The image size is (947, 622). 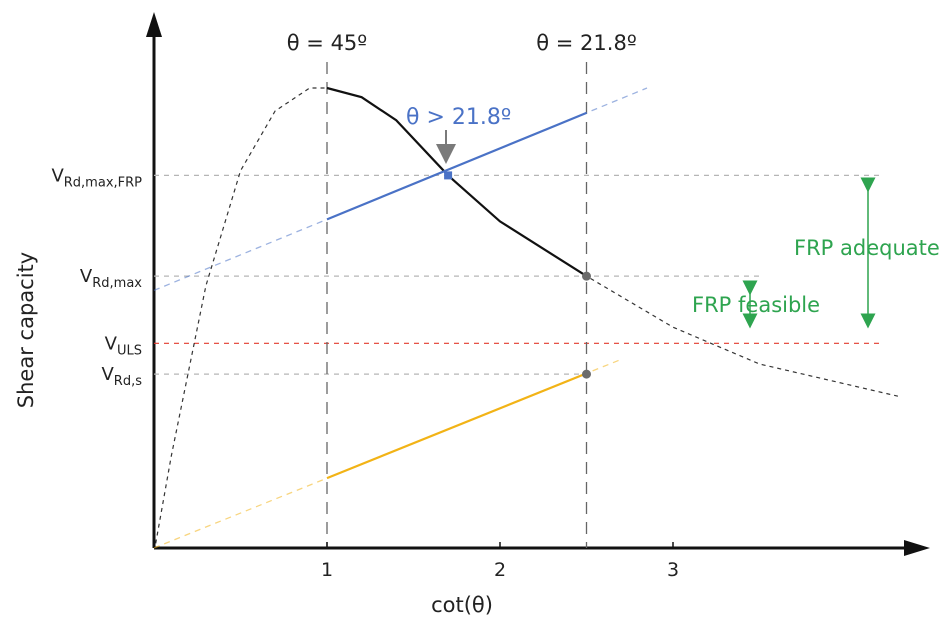 I want to click on range-arrows, so click(x=809, y=253).